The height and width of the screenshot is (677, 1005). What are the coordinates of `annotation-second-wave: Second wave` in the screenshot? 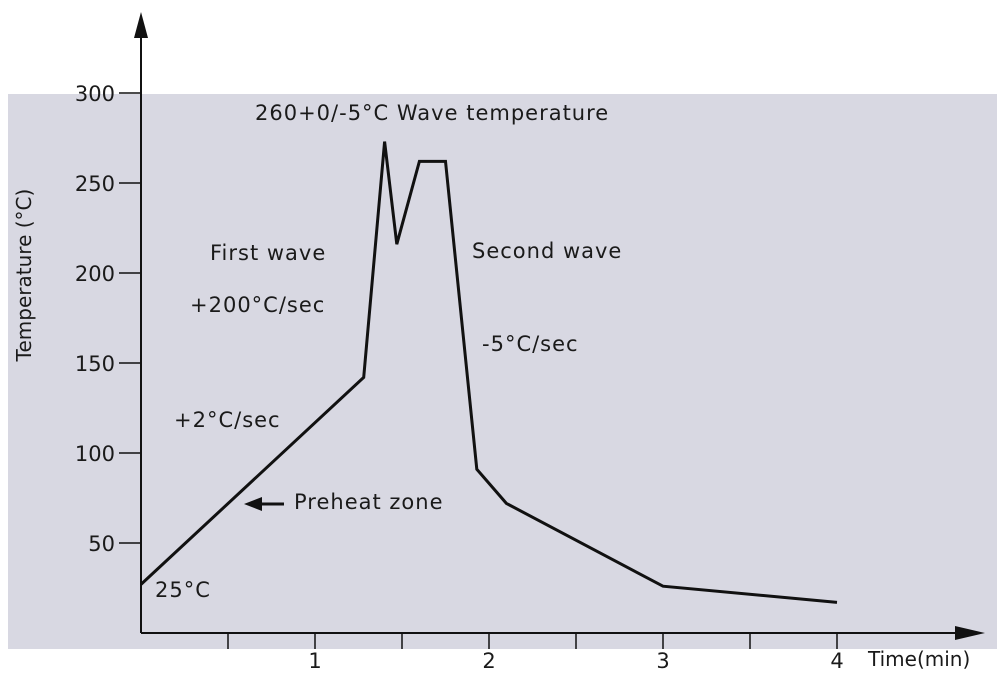 It's located at (547, 251).